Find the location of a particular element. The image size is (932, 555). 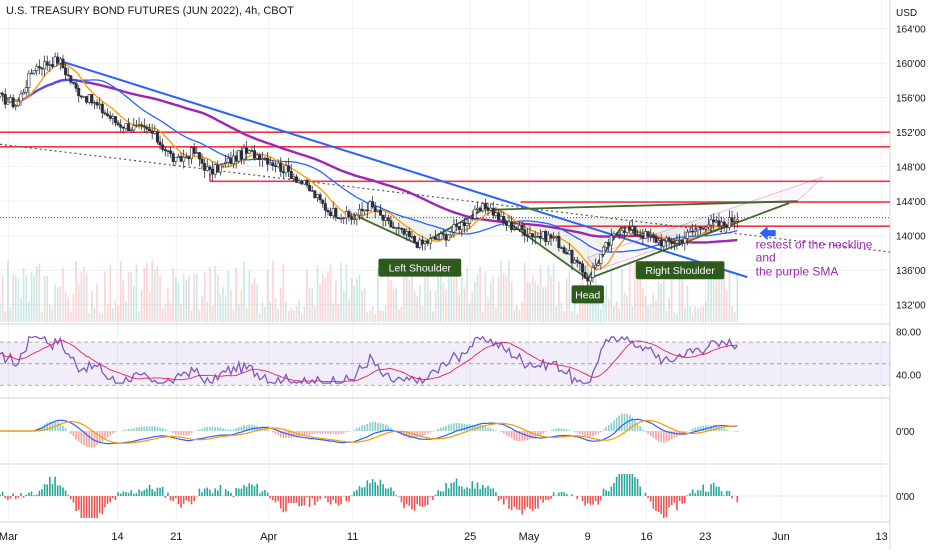

rsi-panel is located at coordinates (445, 361).